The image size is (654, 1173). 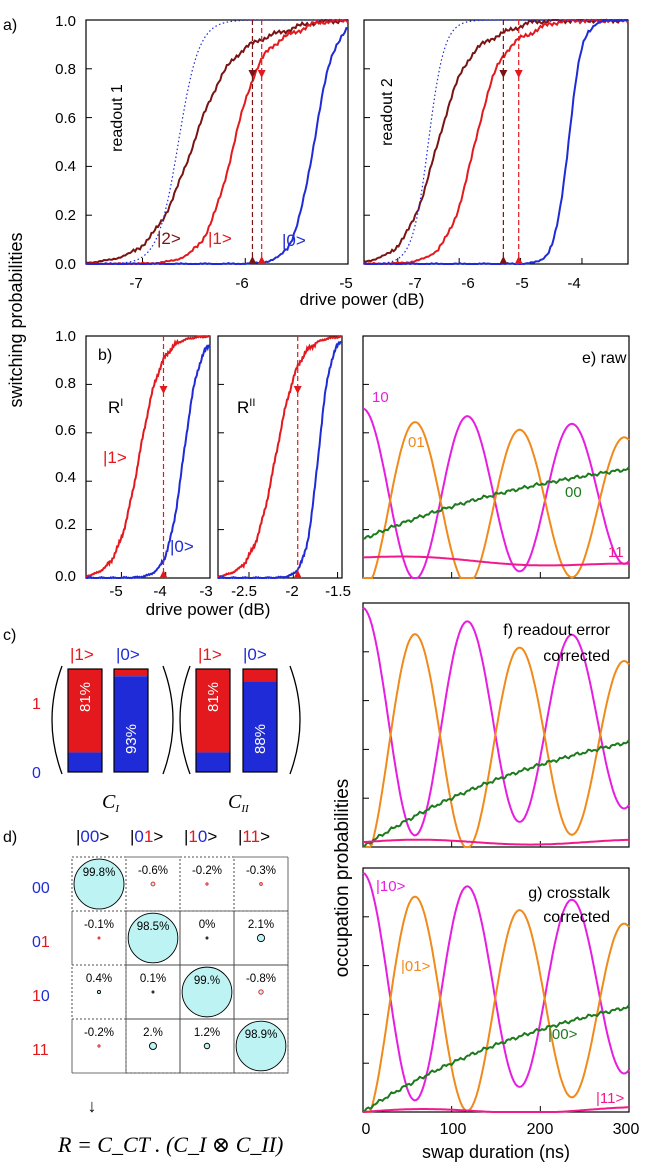 I want to click on readout-2-label: readout 2, so click(x=387, y=112).